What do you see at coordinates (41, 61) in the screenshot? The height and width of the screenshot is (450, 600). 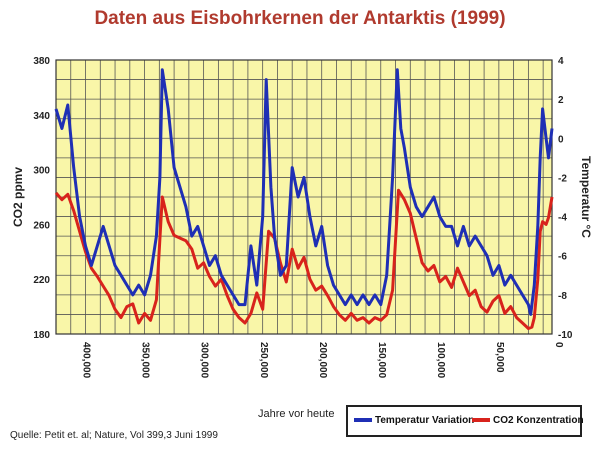 I see `y-left-tick-label: 380` at bounding box center [41, 61].